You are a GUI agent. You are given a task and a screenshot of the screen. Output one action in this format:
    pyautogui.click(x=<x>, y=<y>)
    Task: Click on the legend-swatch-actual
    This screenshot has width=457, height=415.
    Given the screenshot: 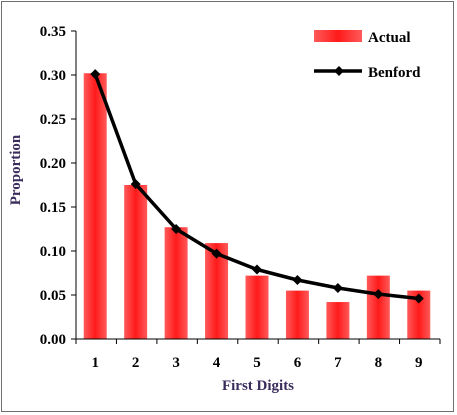 What is the action you would take?
    pyautogui.click(x=338, y=36)
    